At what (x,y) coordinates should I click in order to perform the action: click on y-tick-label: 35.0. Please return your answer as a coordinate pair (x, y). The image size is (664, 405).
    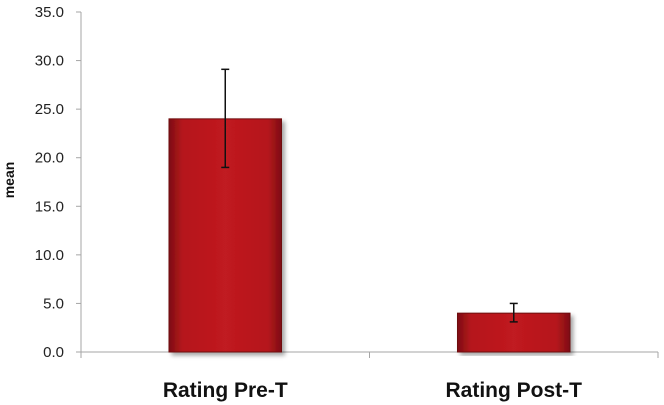
    Looking at the image, I should click on (49, 12).